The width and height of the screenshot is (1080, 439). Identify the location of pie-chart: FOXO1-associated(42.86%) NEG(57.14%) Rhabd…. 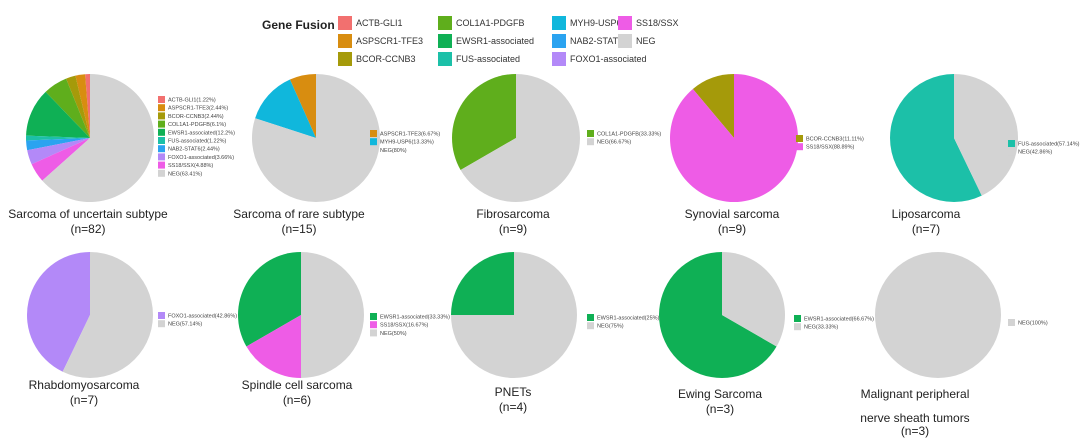
(131, 329).